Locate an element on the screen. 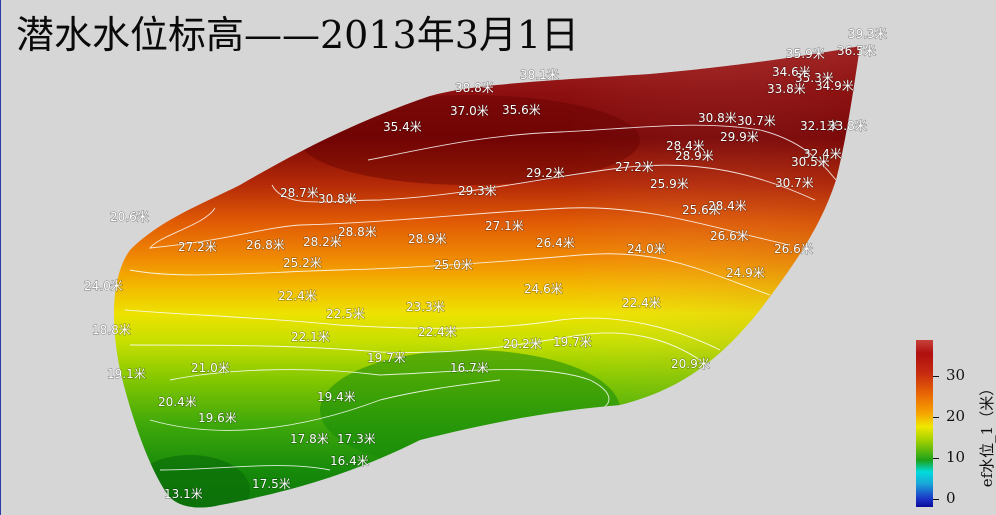  water-level-label: 25.9米 is located at coordinates (669, 184).